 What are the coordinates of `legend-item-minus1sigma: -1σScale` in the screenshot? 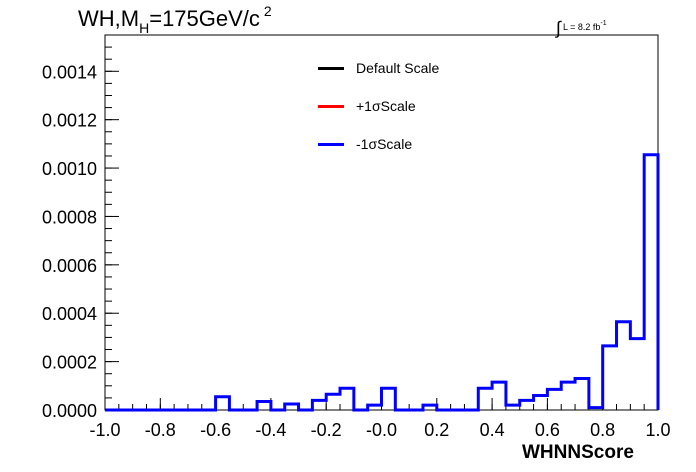 It's located at (378, 144).